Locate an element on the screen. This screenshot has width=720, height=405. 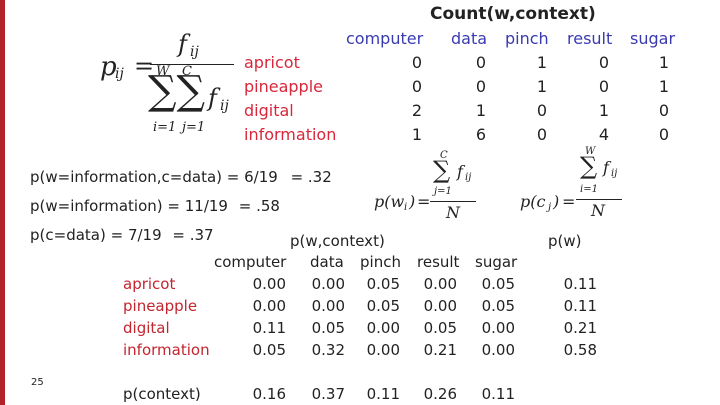
pw-cell: 0.21 is located at coordinates (580, 328).